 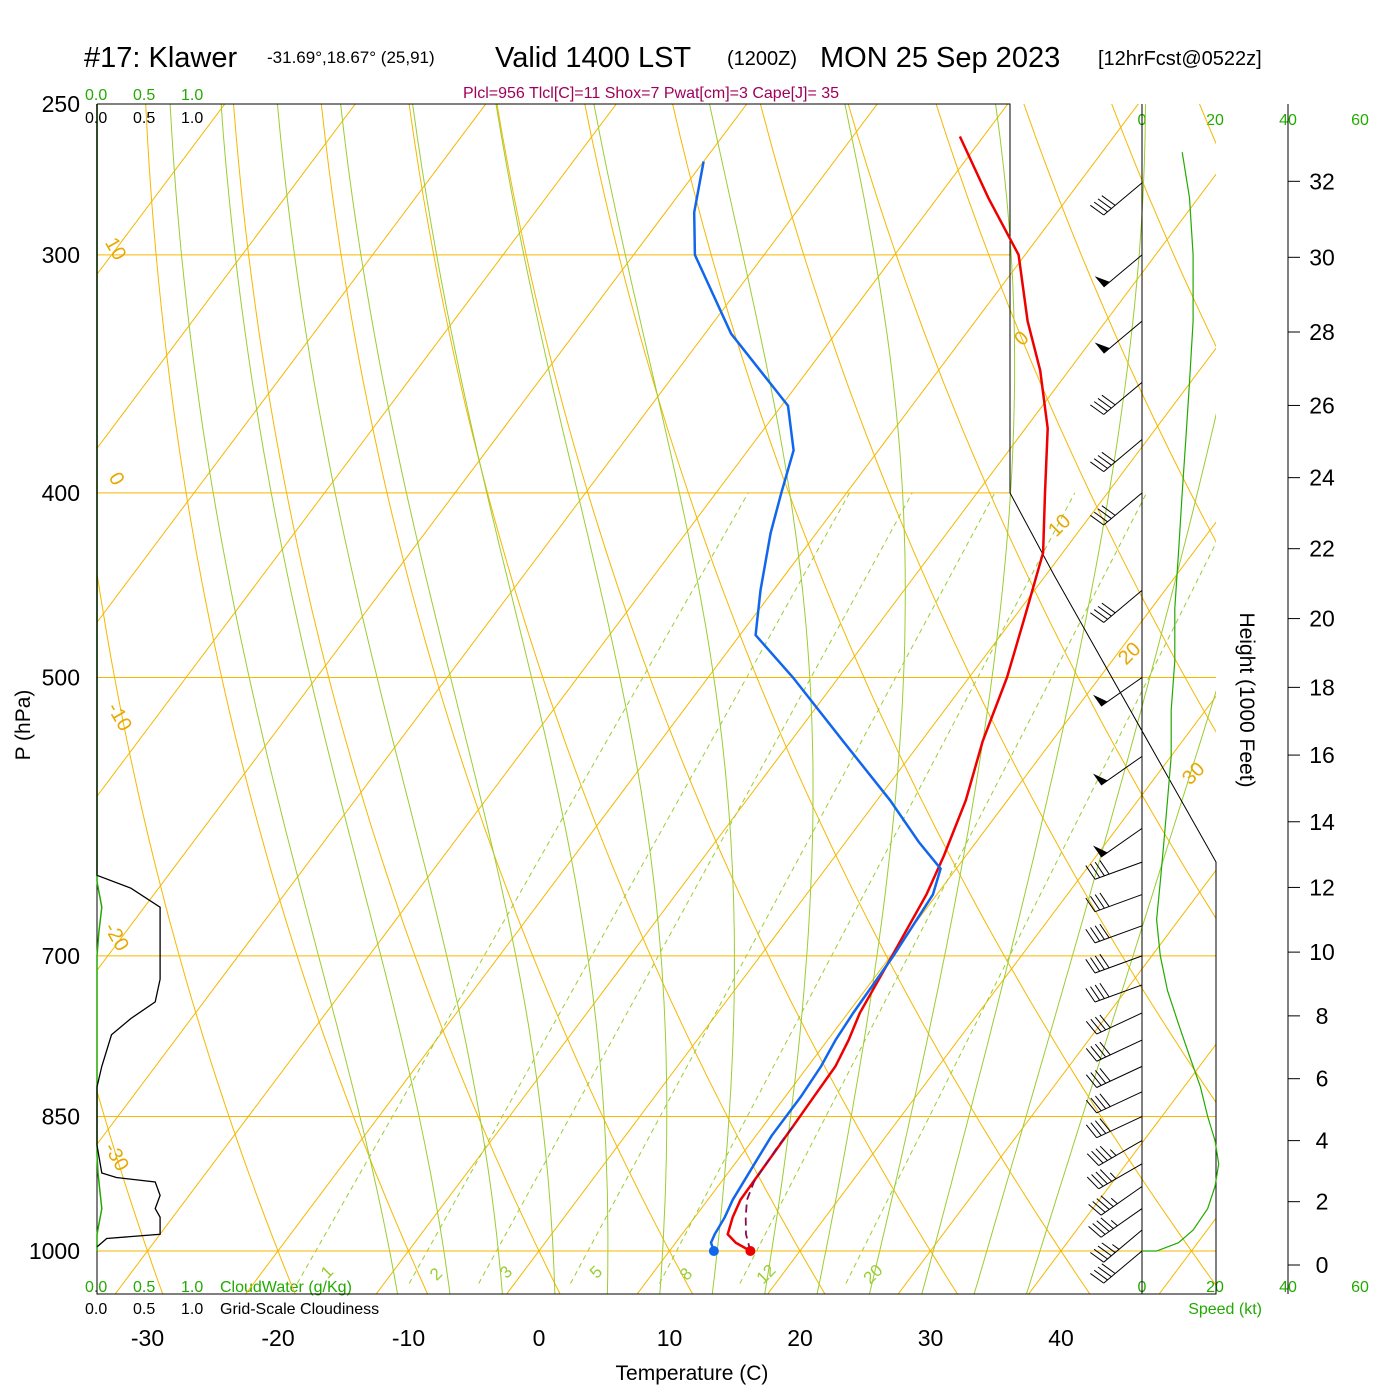 What do you see at coordinates (116, 937) in the screenshot?
I see `isotherm-label: -20` at bounding box center [116, 937].